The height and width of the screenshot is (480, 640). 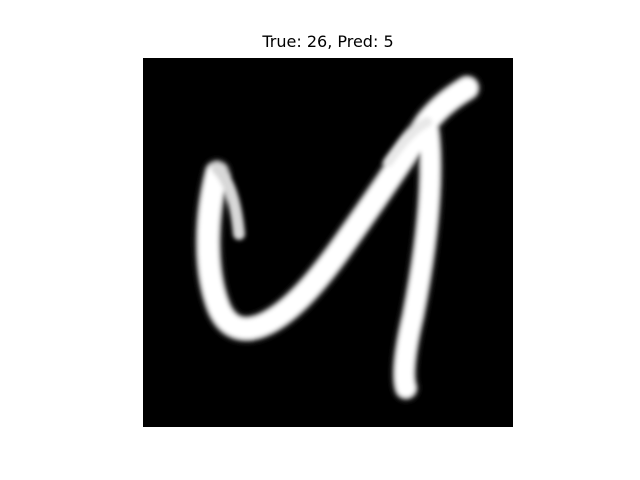 What do you see at coordinates (228, 201) in the screenshot?
I see `glyph-top-left-shading` at bounding box center [228, 201].